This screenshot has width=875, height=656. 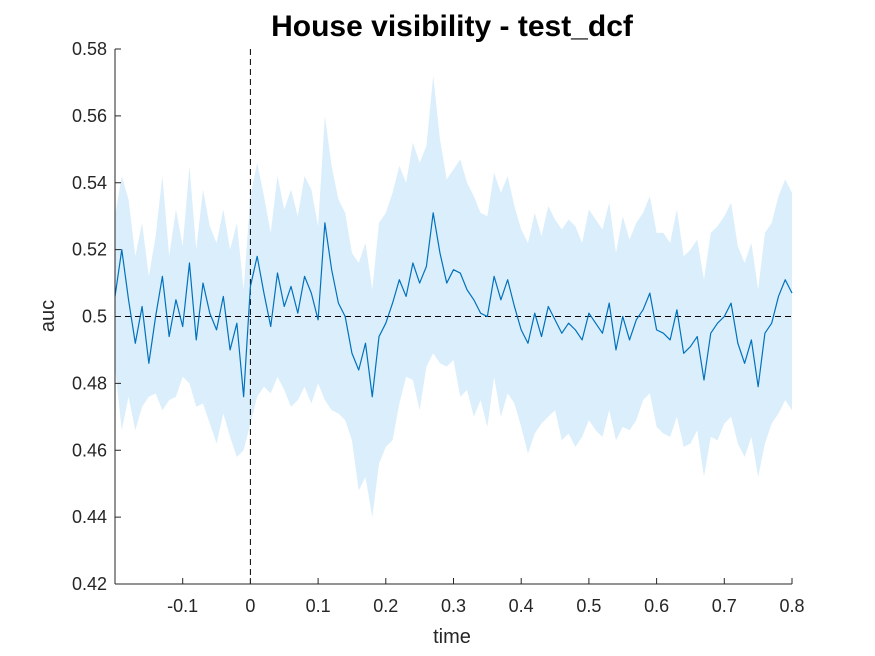 I want to click on y-tick-label: 0.5, so click(x=94, y=317).